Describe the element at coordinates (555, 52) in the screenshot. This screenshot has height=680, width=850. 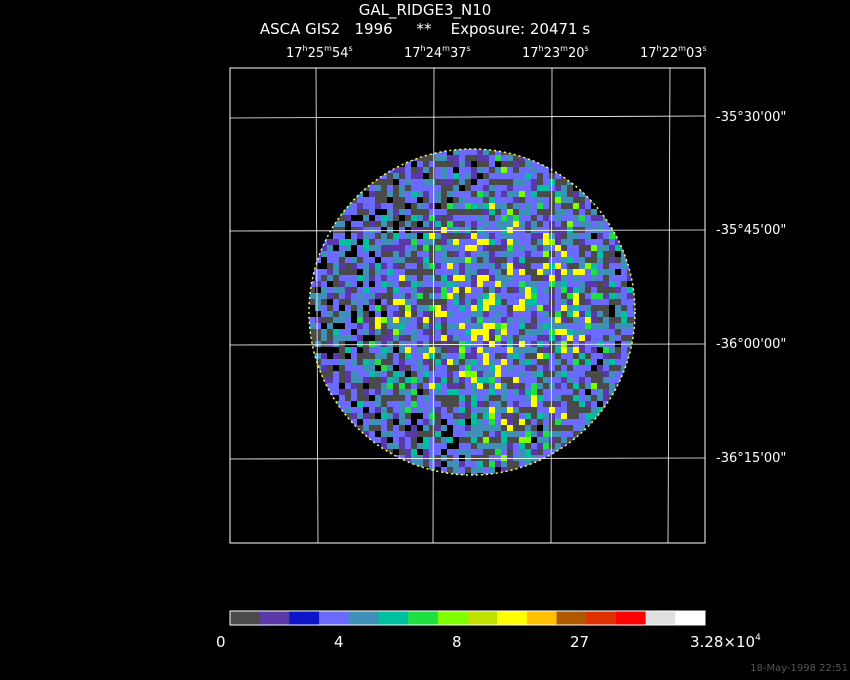
I see `ra-tick-label: 17h23m20s` at that location.